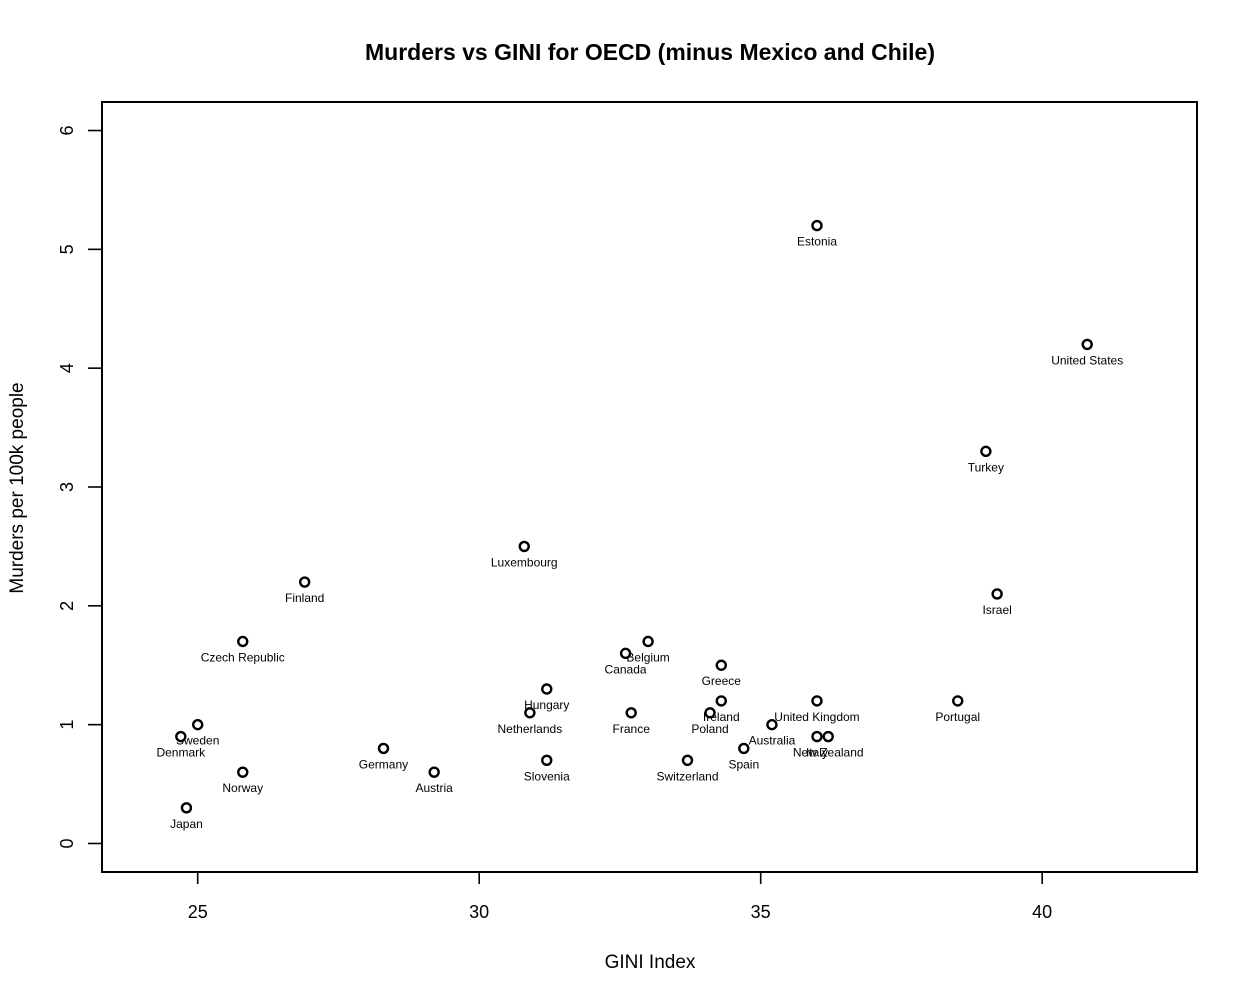 The width and height of the screenshot is (1250, 1000). What do you see at coordinates (650, 962) in the screenshot?
I see `x-axis-label: GINI Index` at bounding box center [650, 962].